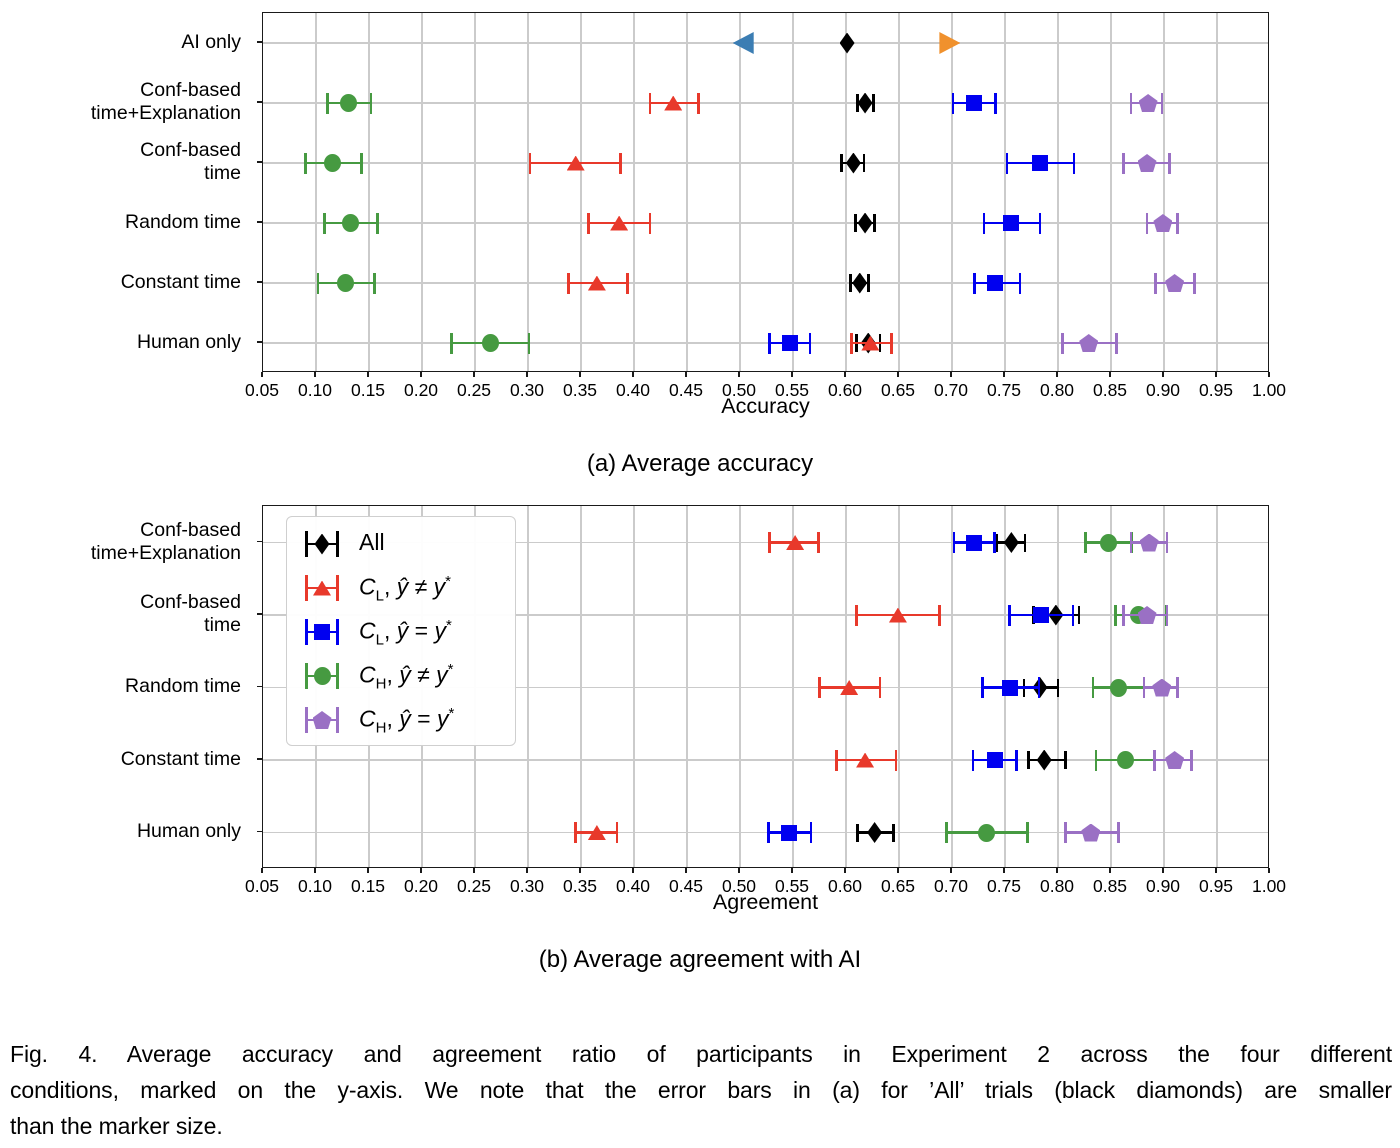  Describe the element at coordinates (322, 676) in the screenshot. I see `legend-marker-circle` at that location.